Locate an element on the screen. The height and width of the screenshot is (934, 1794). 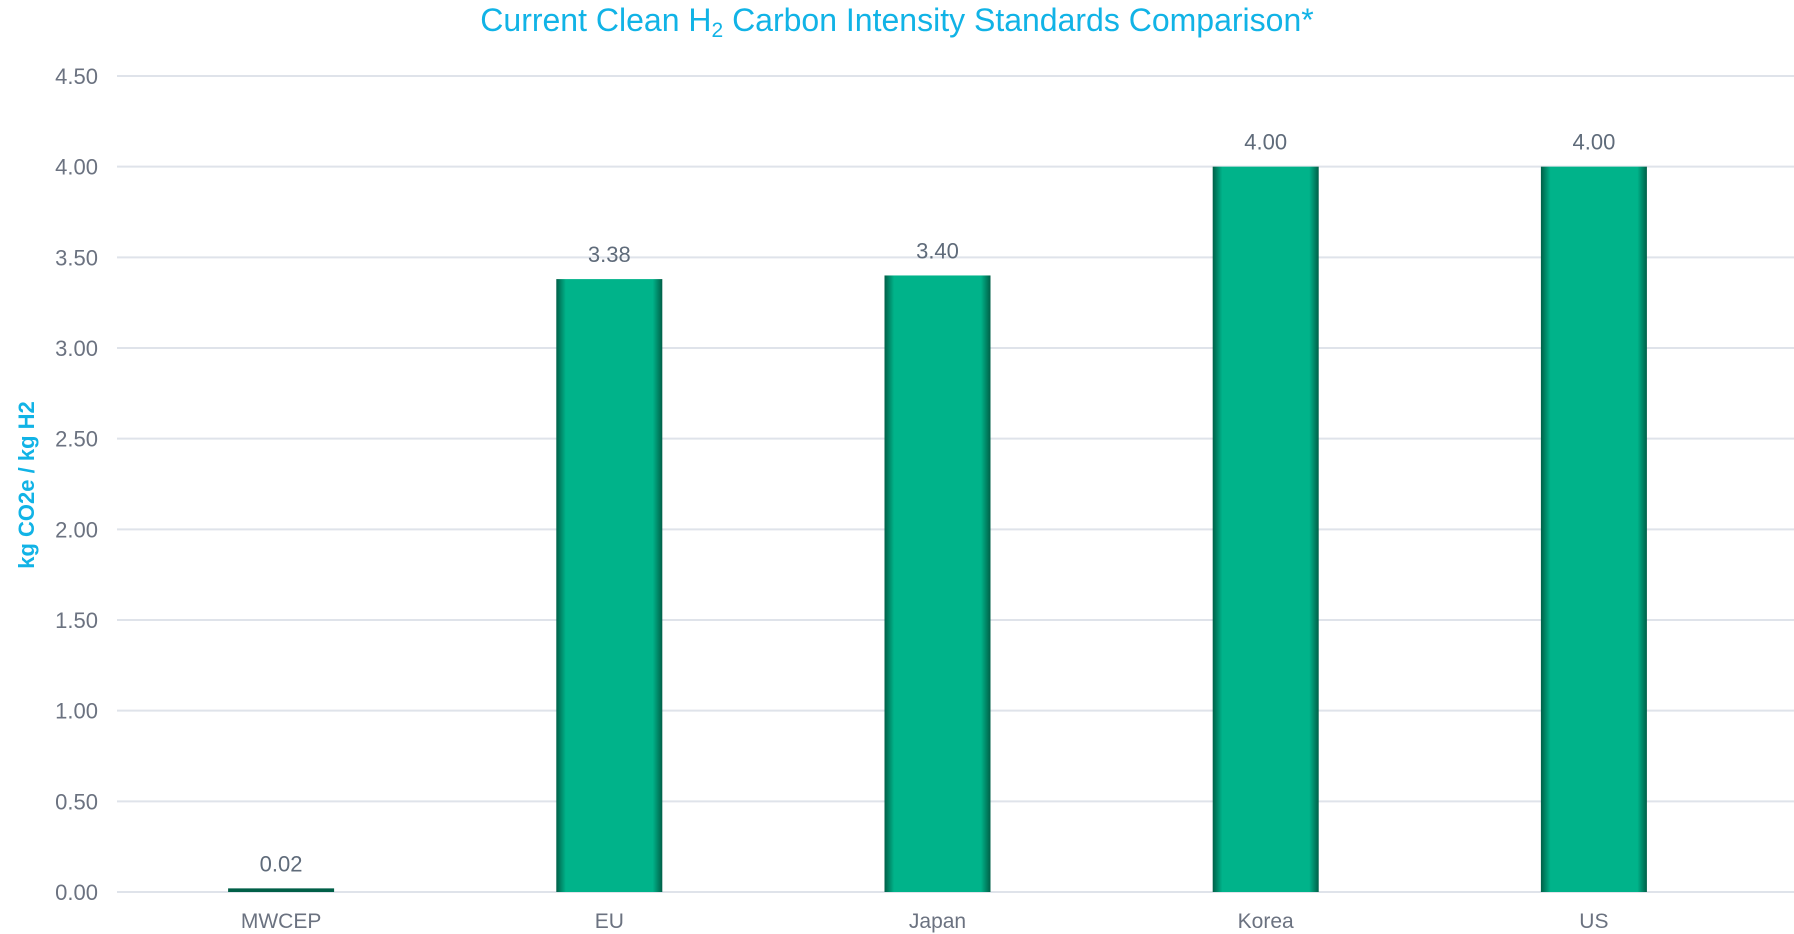
category-label-mwcep: MWCEP is located at coordinates (281, 921).